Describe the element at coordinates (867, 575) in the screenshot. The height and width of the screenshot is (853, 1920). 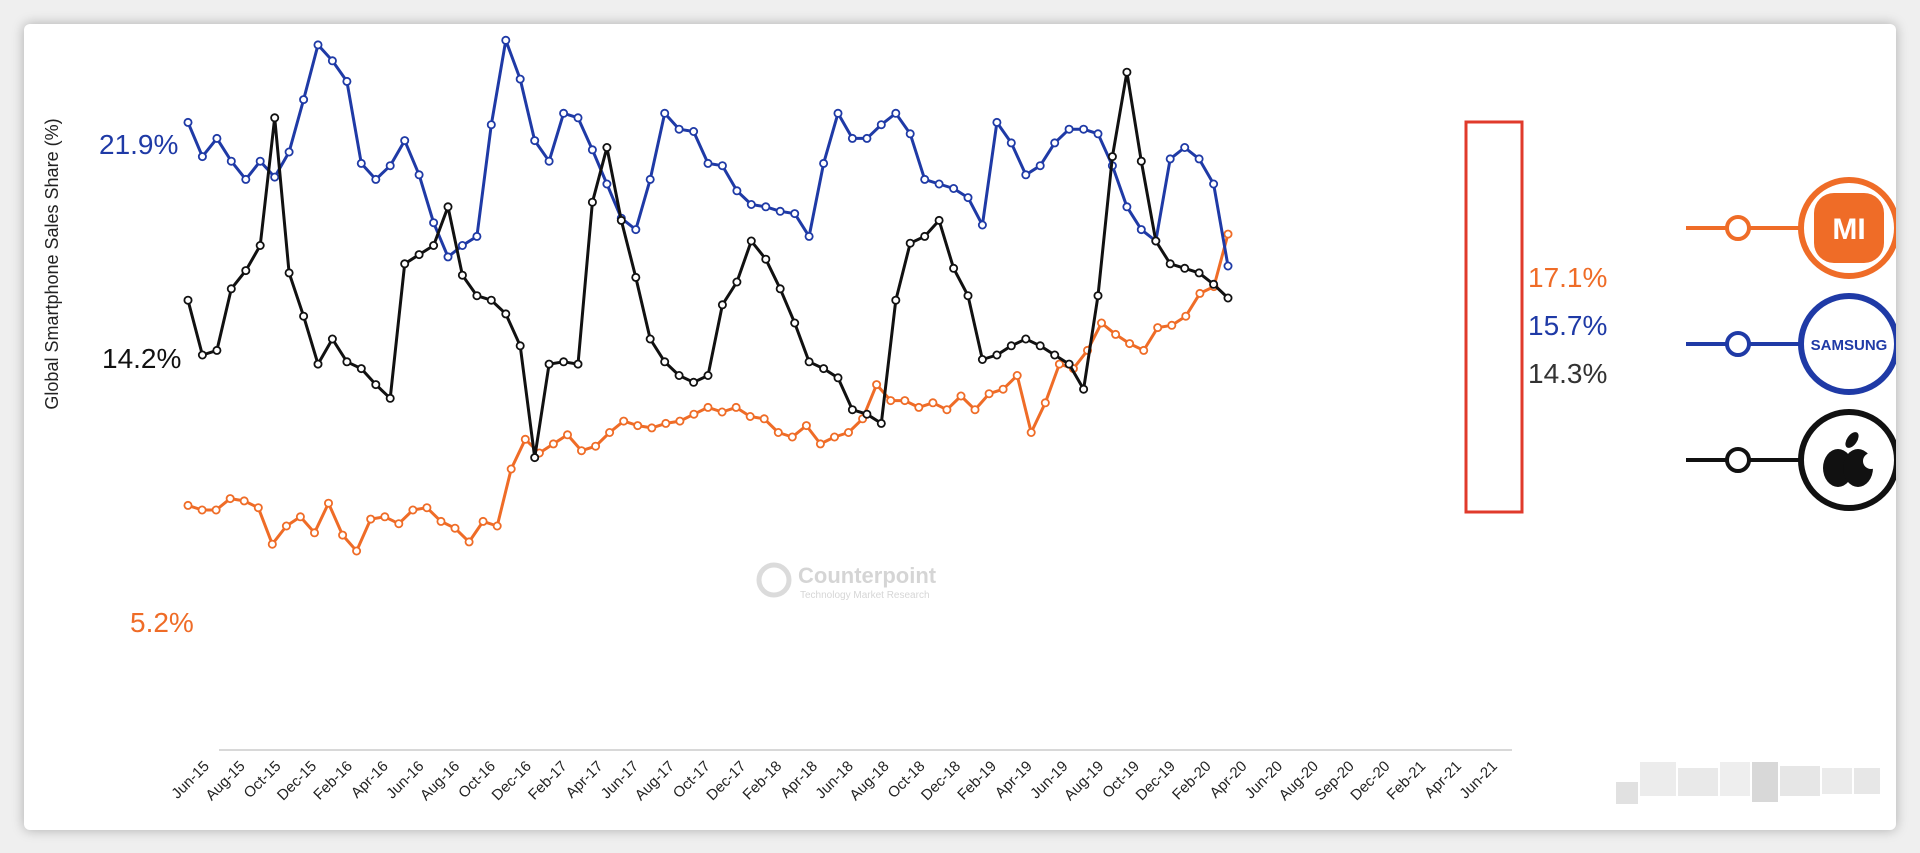
I see `watermark-brand: Counterpoint` at that location.